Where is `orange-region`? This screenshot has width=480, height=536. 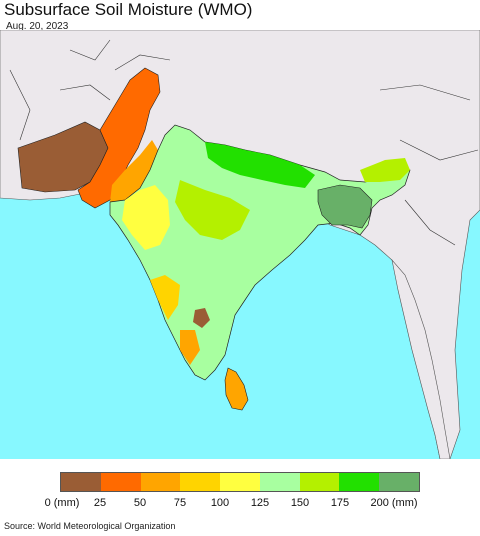
orange-region is located at coordinates (119, 138).